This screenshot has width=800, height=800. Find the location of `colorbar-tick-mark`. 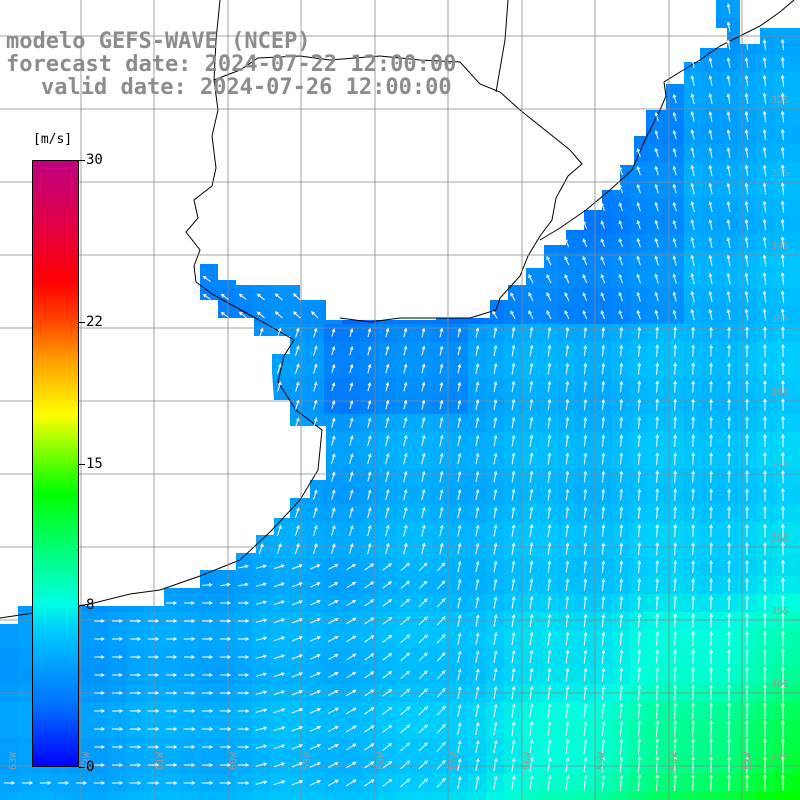

colorbar-tick-mark is located at coordinates (82, 322).